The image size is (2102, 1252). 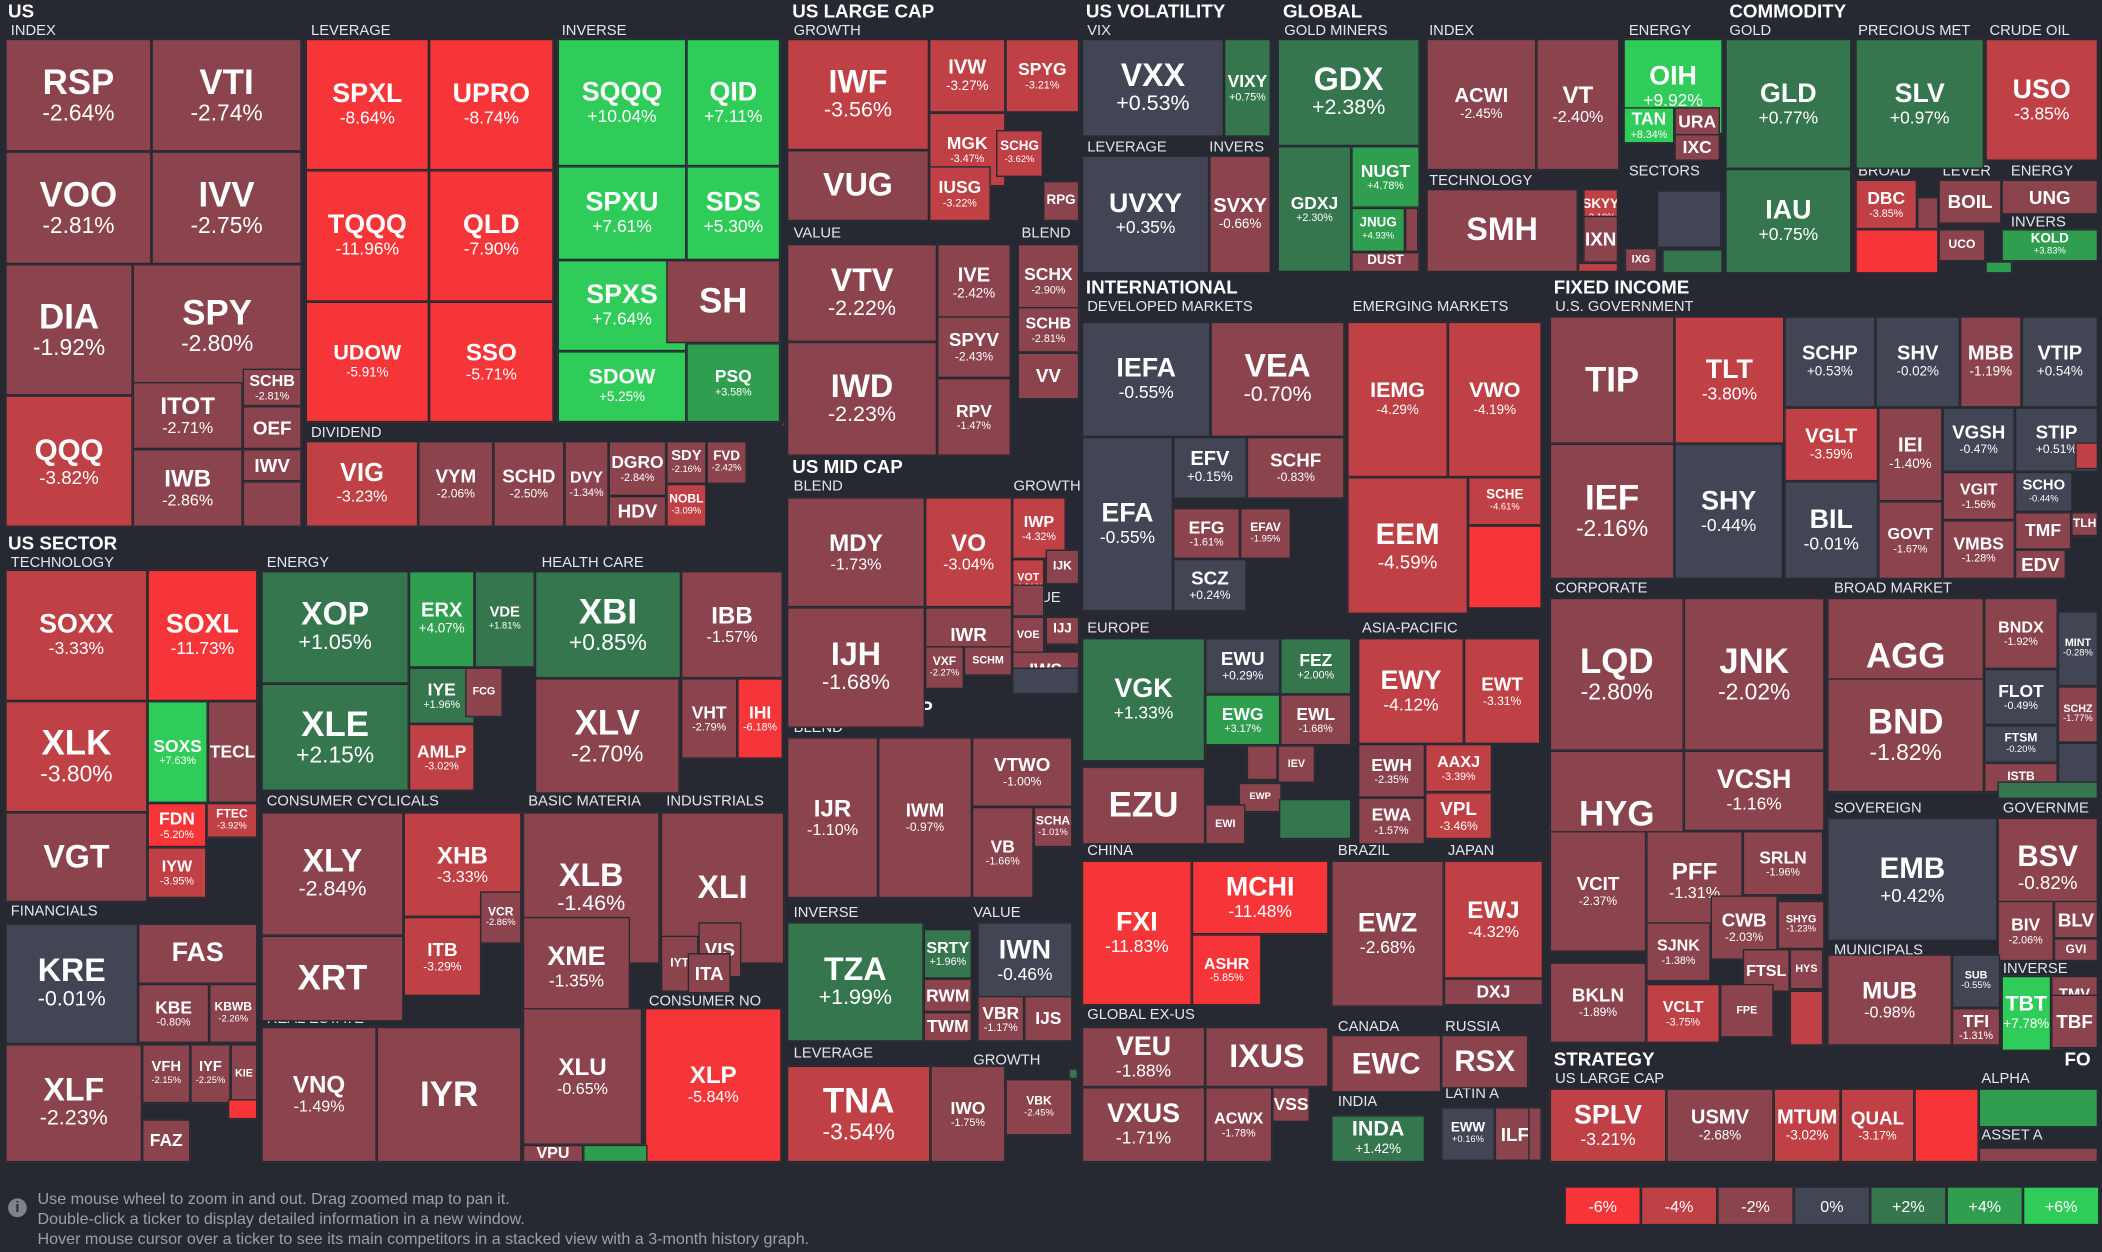 I want to click on tile-tan: TAN +8.34%, so click(x=1649, y=125).